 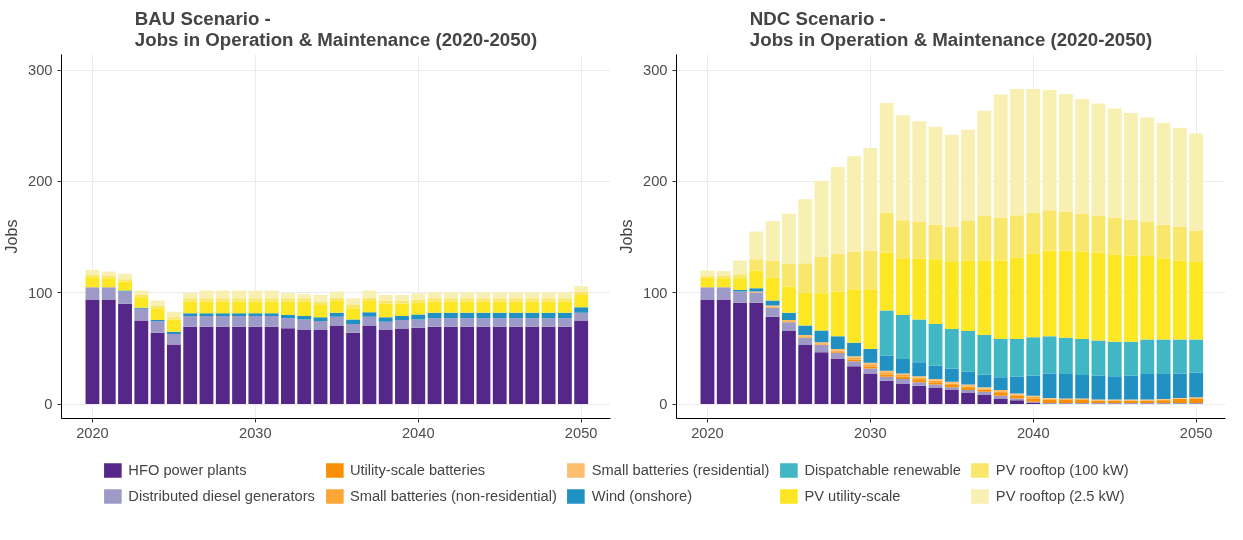 What do you see at coordinates (680, 469) in the screenshot?
I see `legend-label: Small batteries (residential)` at bounding box center [680, 469].